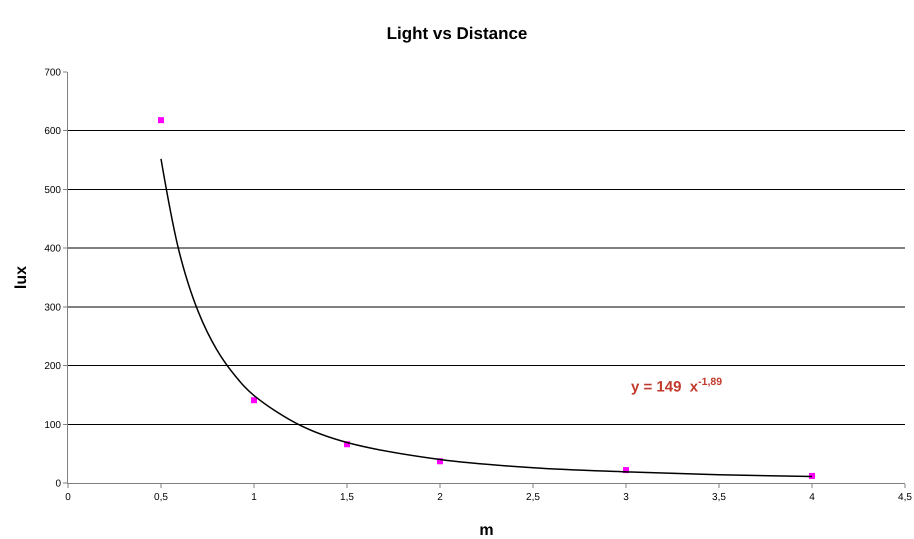  What do you see at coordinates (533, 497) in the screenshot?
I see `x-tick-label: 2,5` at bounding box center [533, 497].